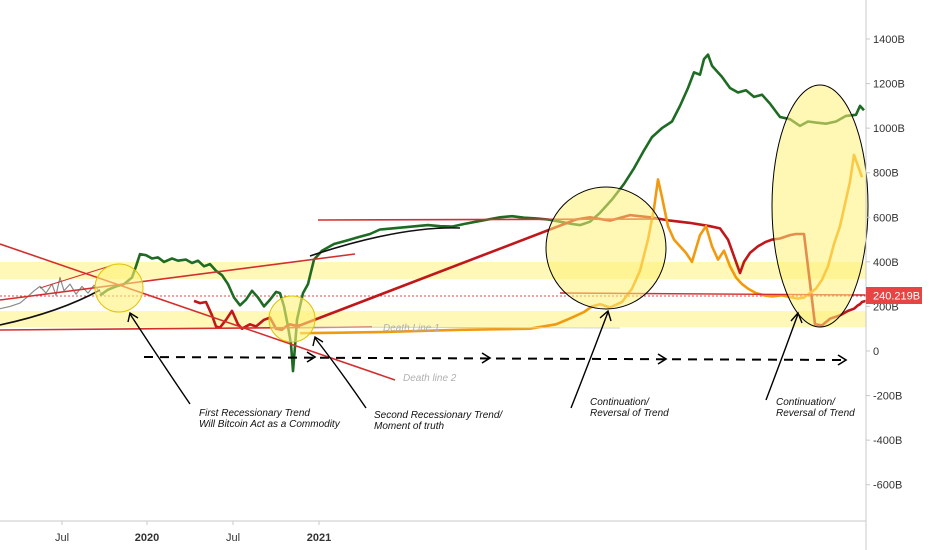 This screenshot has width=932, height=550. I want to click on lower-yellow-band, so click(433, 319).